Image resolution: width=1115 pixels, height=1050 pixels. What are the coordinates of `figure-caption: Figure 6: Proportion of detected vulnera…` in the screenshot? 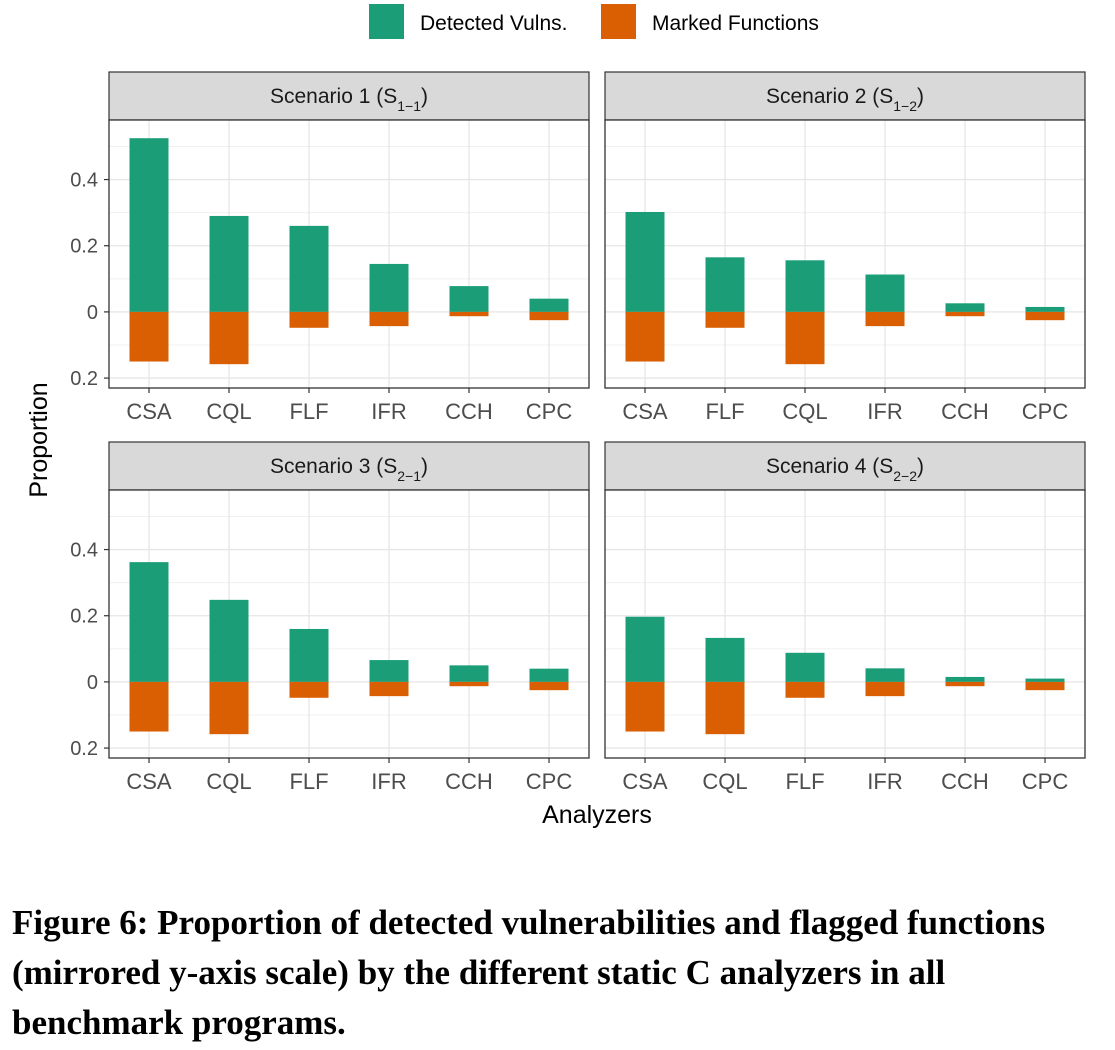 It's located at (529, 972).